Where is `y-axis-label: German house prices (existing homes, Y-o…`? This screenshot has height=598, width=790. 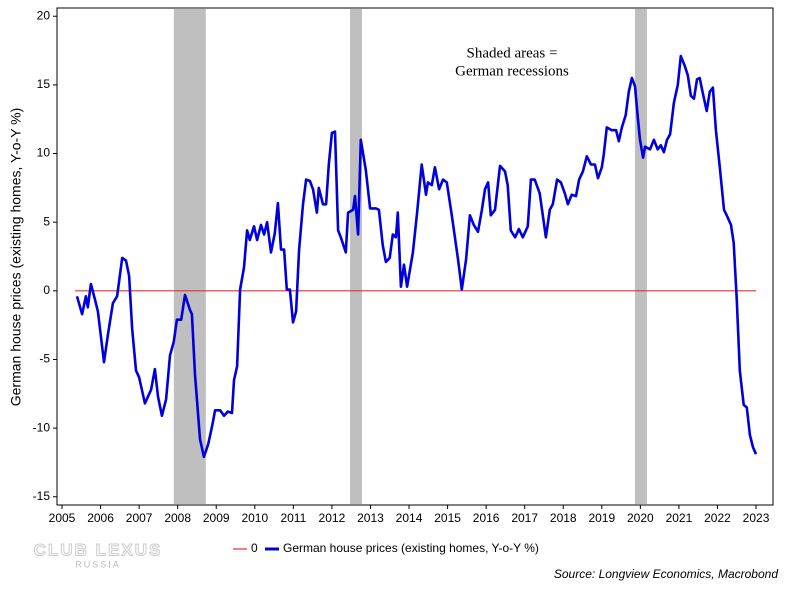 y-axis-label: German house prices (existing homes, Y-o… is located at coordinates (16, 257).